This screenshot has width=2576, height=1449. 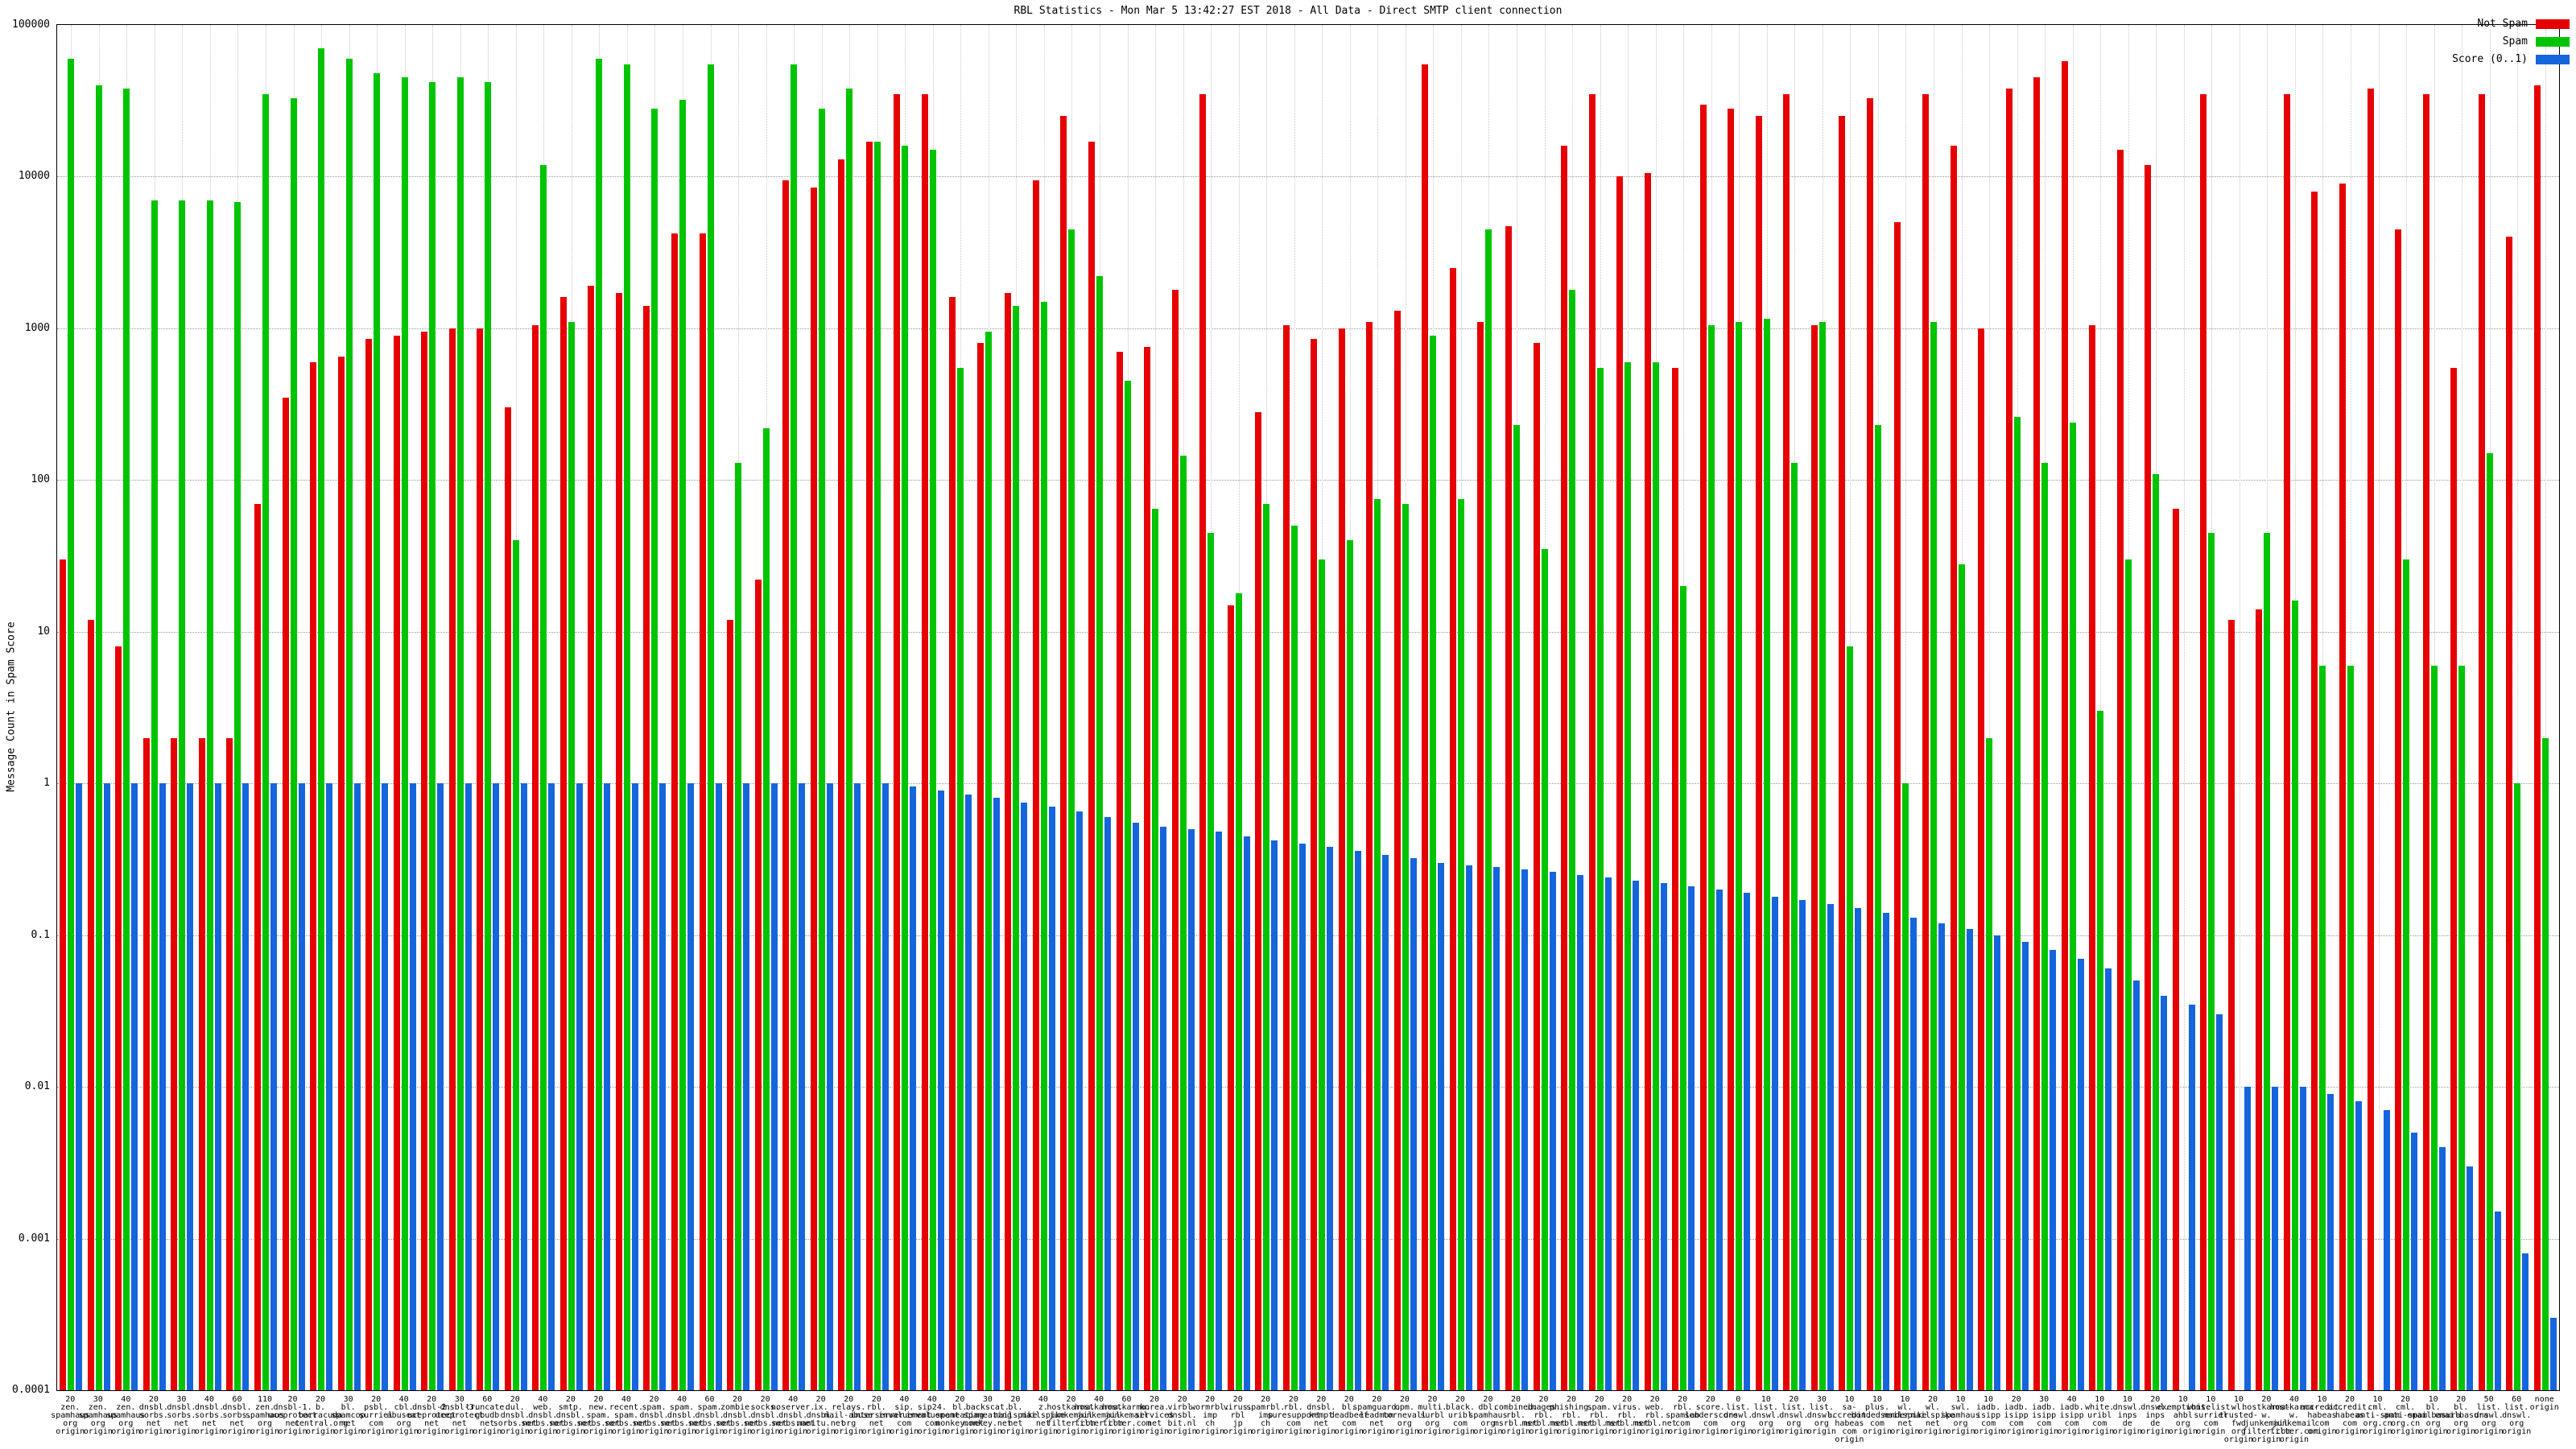 I want to click on y-axis-label: Message Count in Spam Score, so click(x=11, y=706).